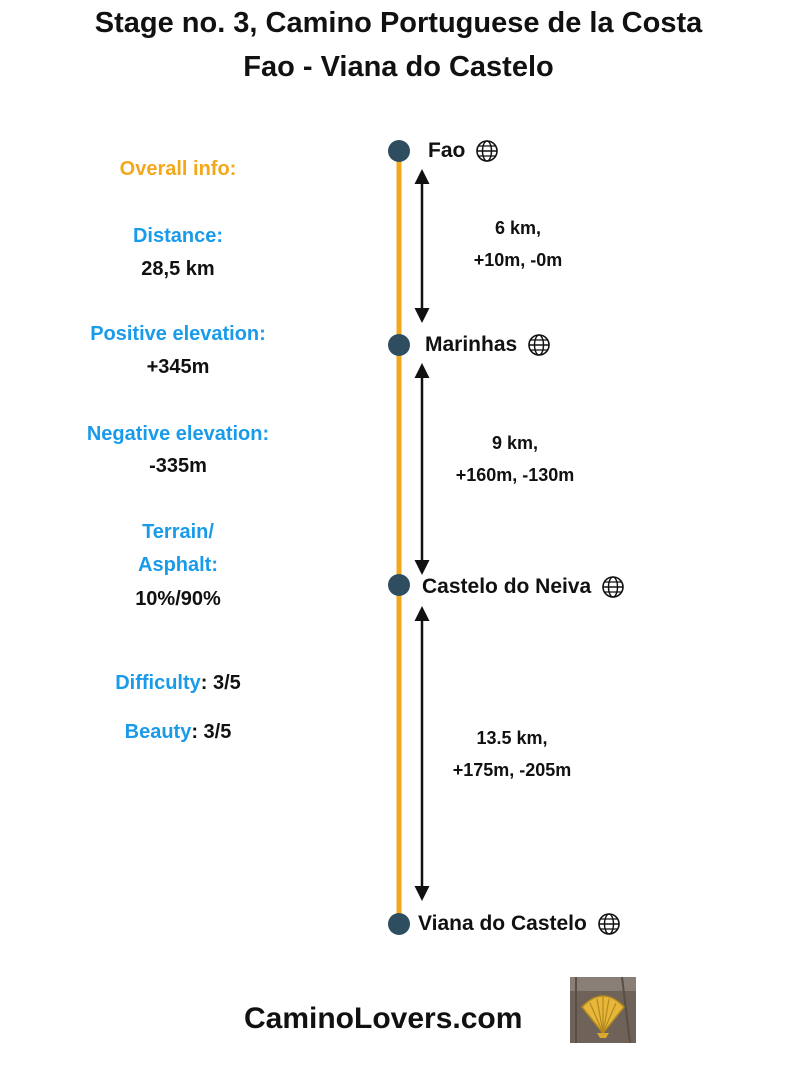 This screenshot has width=797, height=1088. I want to click on segment-elevation: +160m, -130m, so click(515, 475).